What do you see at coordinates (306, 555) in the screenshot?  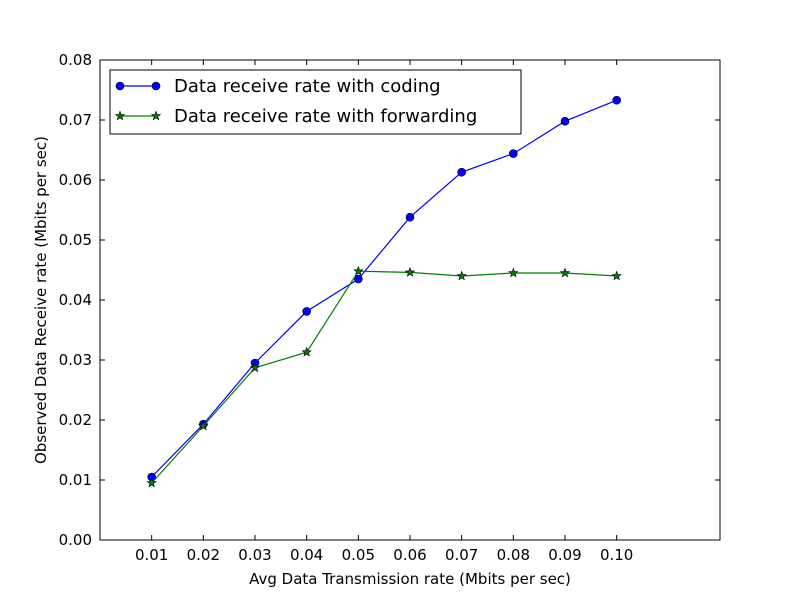 I see `x-tick-label: 0.04` at bounding box center [306, 555].